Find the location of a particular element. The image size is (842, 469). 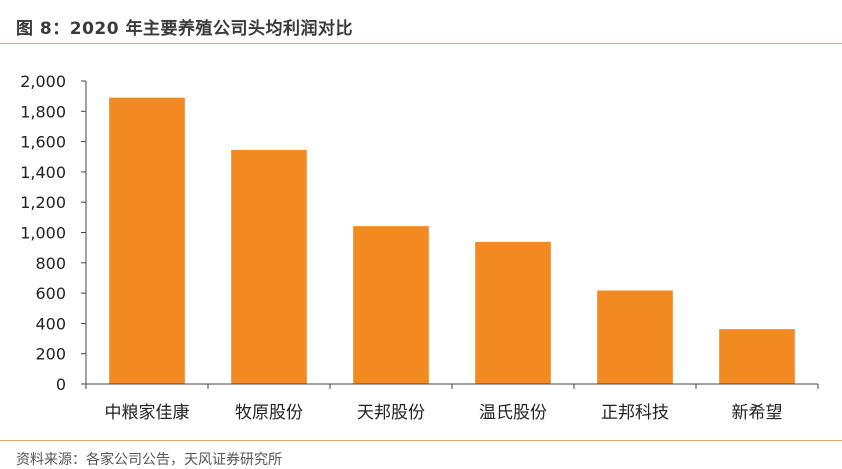

x-tick-label: 新希望 is located at coordinates (757, 413).